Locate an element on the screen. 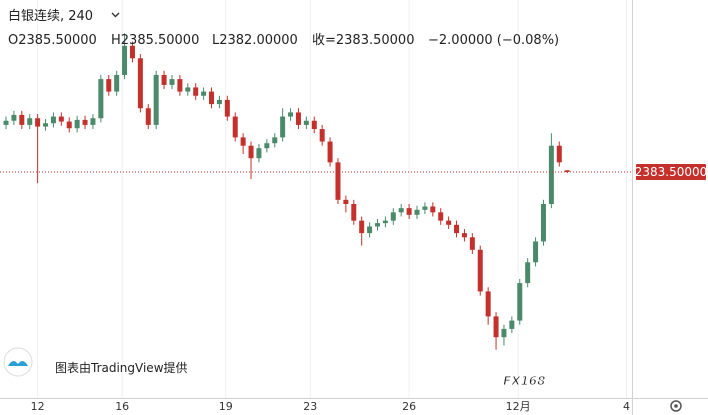 The height and width of the screenshot is (415, 708). attribution: 图表由TradingView提供 is located at coordinates (121, 367).